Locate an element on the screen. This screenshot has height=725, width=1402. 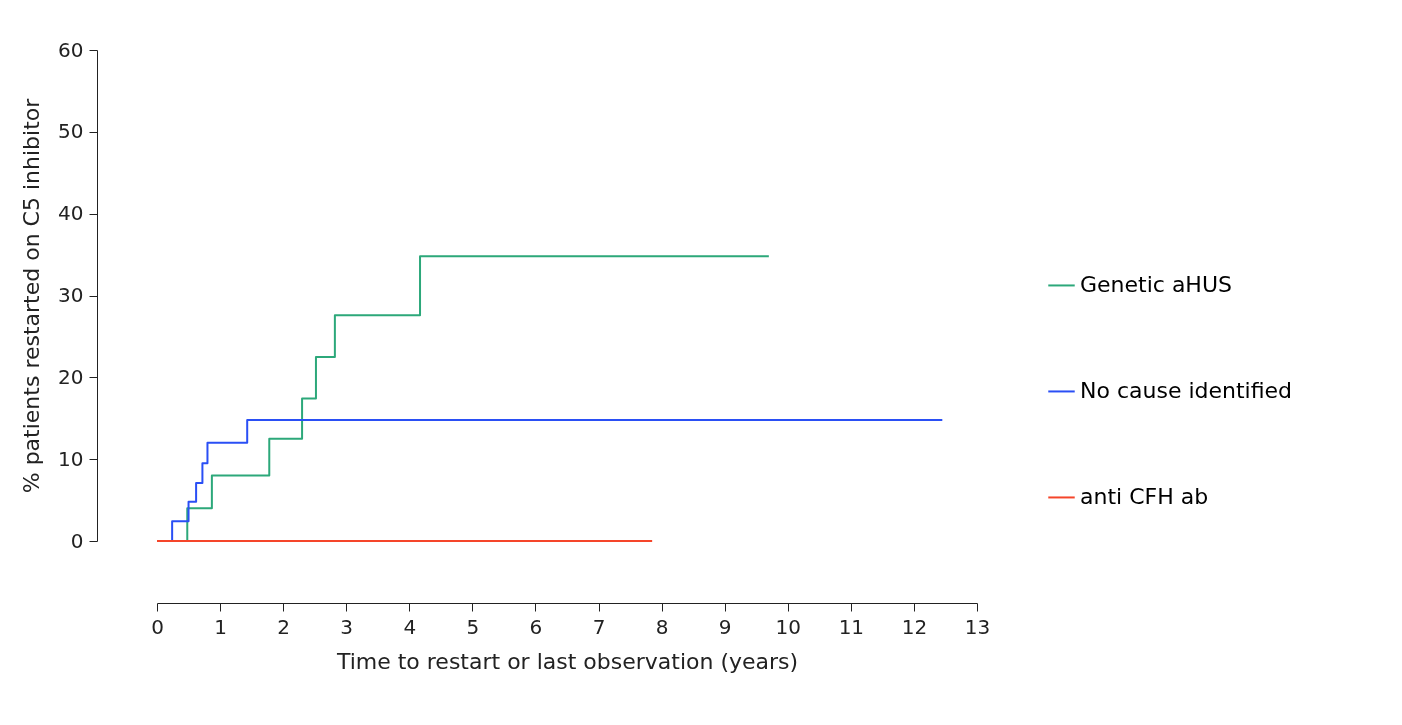
x-tick-label: 5 is located at coordinates (473, 626).